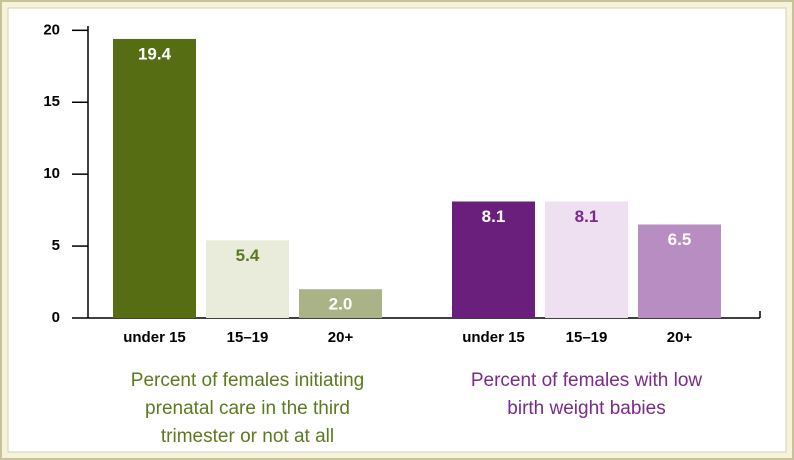 The image size is (794, 460). What do you see at coordinates (155, 53) in the screenshot?
I see `value-label: 19.4` at bounding box center [155, 53].